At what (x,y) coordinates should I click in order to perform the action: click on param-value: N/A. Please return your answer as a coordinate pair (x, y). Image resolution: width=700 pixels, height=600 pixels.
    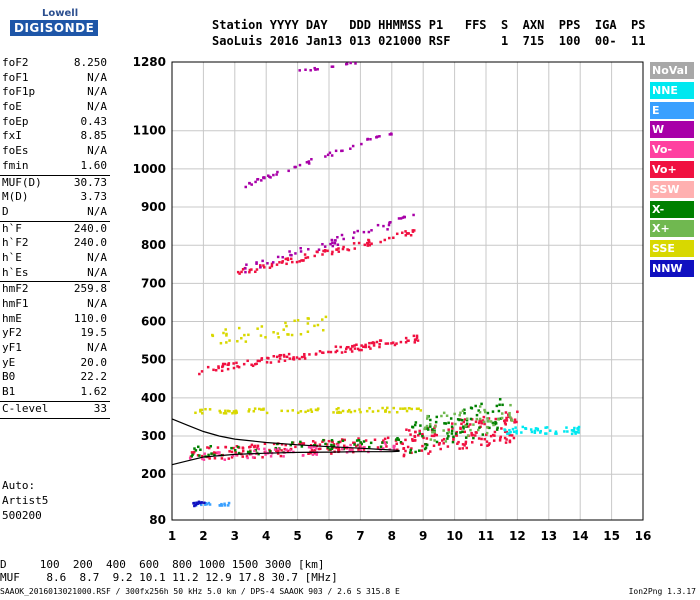
    Looking at the image, I should click on (97, 151).